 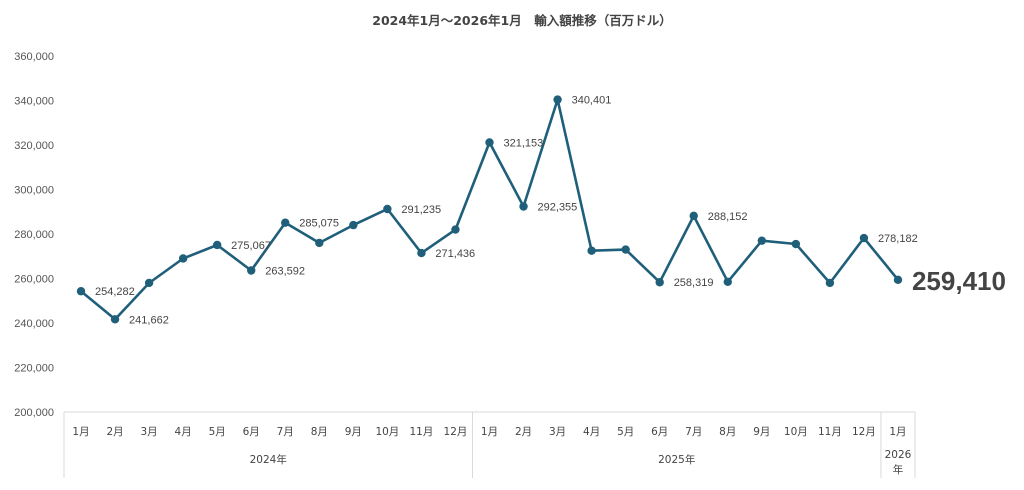 I want to click on year-group-label: 2026 年, so click(x=898, y=462).